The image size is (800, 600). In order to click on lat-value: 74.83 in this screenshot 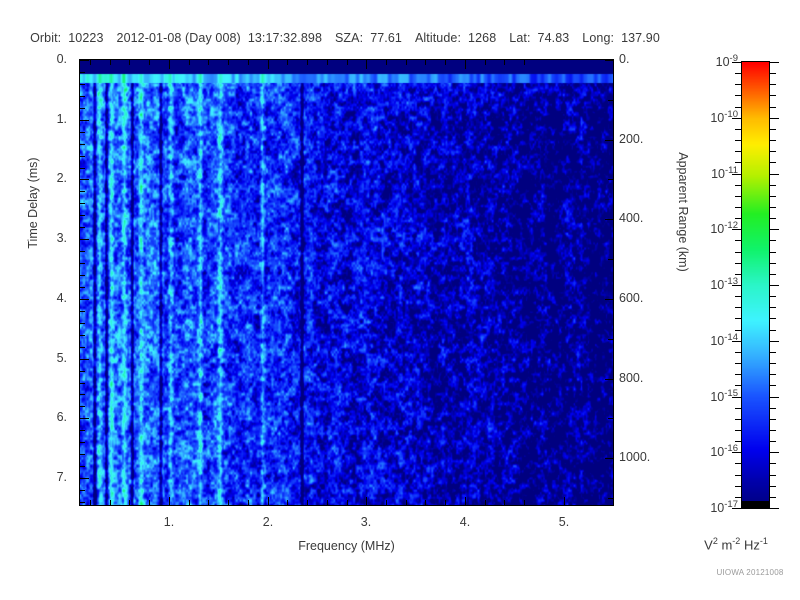, I will do `click(553, 38)`.